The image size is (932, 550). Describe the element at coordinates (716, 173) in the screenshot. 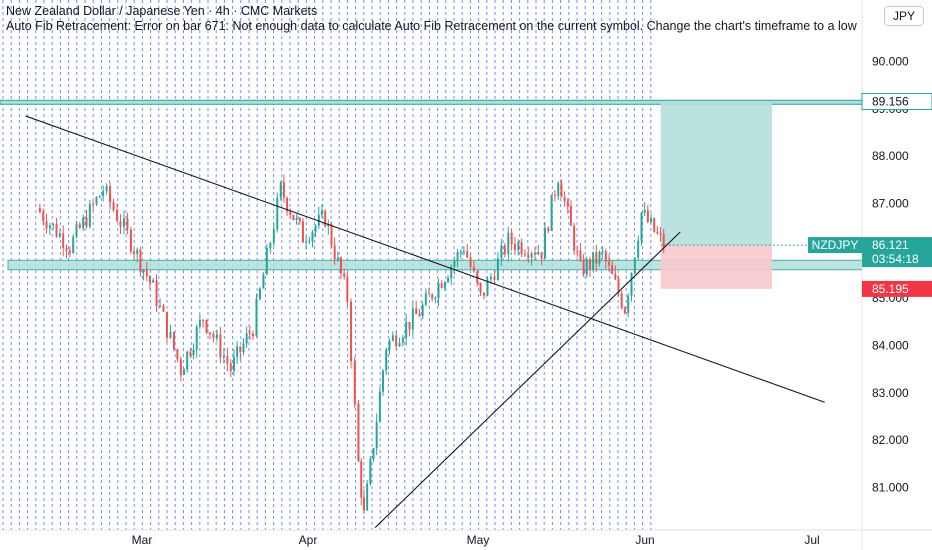

I see `profit-target-box` at that location.